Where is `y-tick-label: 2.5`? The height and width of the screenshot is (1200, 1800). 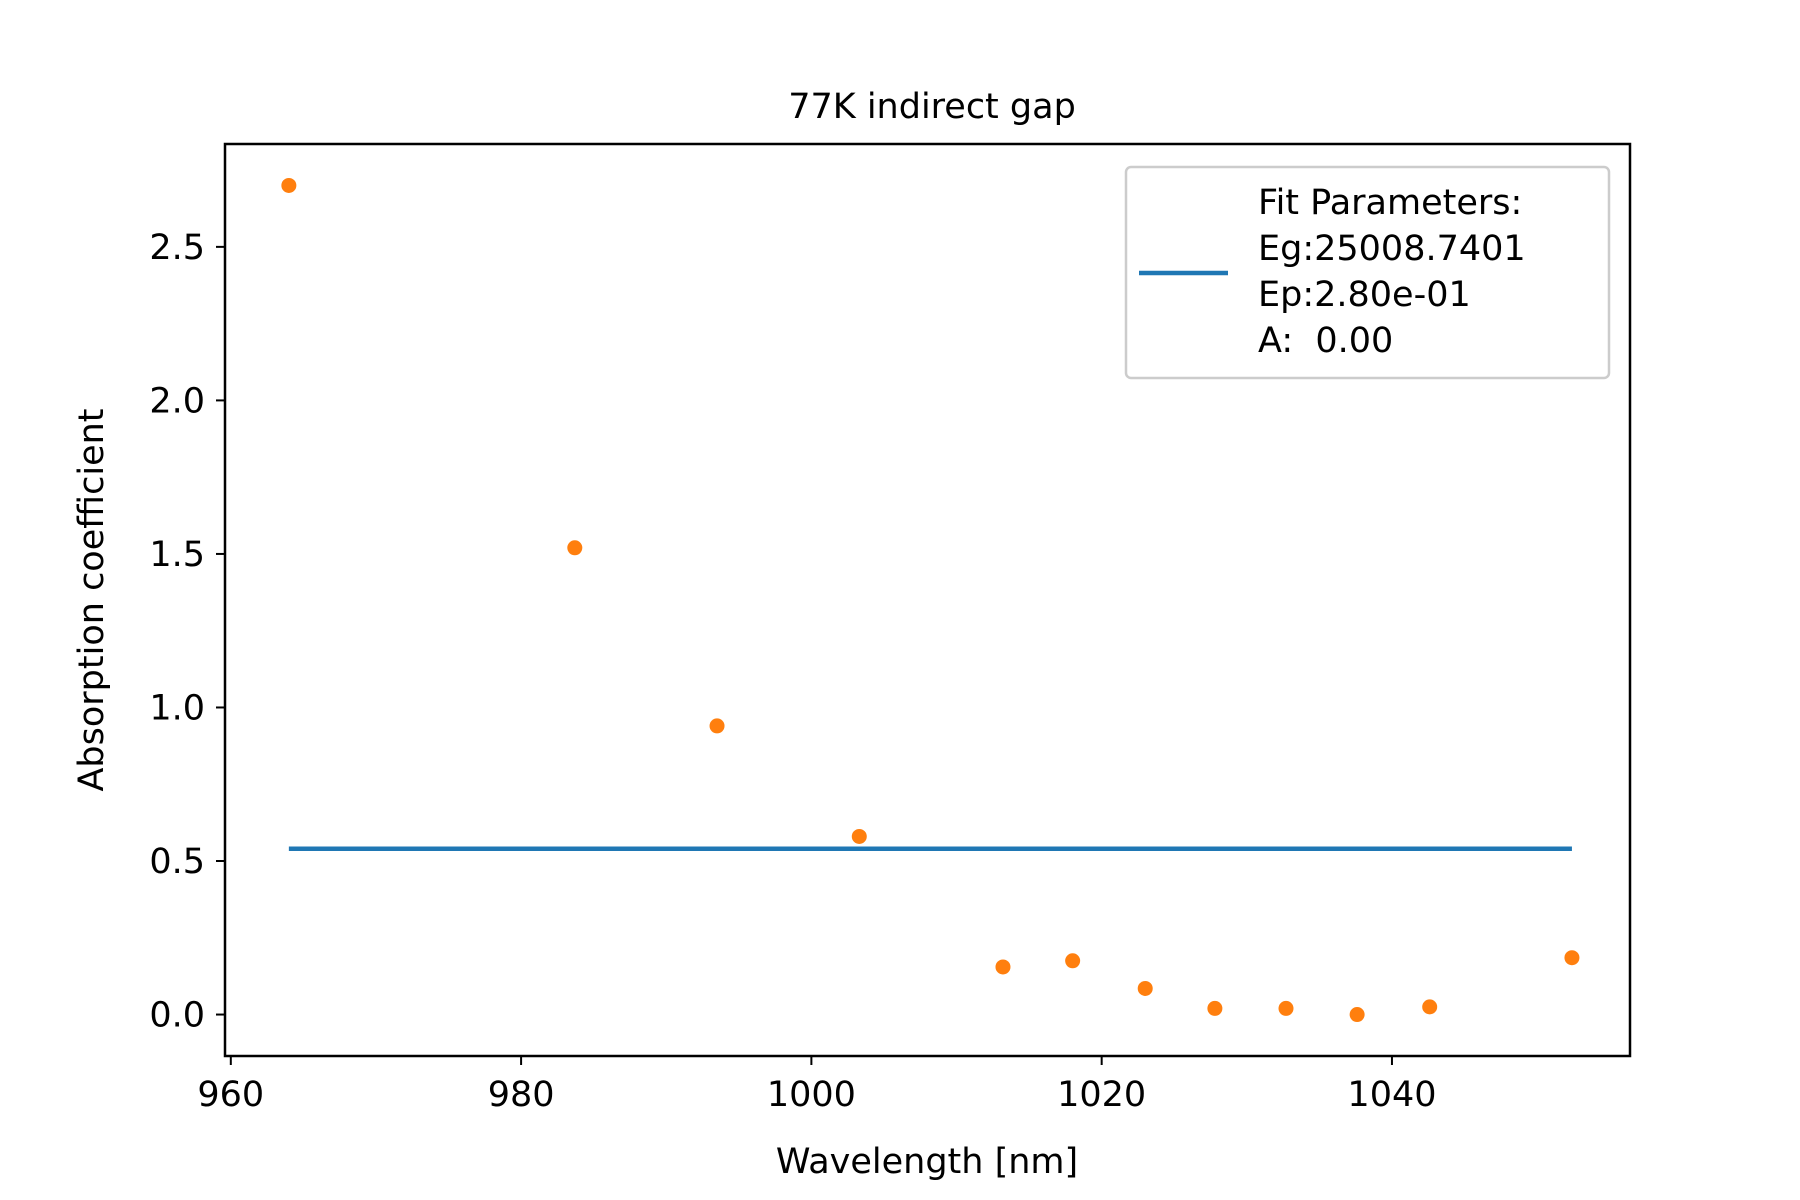
y-tick-label: 2.5 is located at coordinates (177, 248).